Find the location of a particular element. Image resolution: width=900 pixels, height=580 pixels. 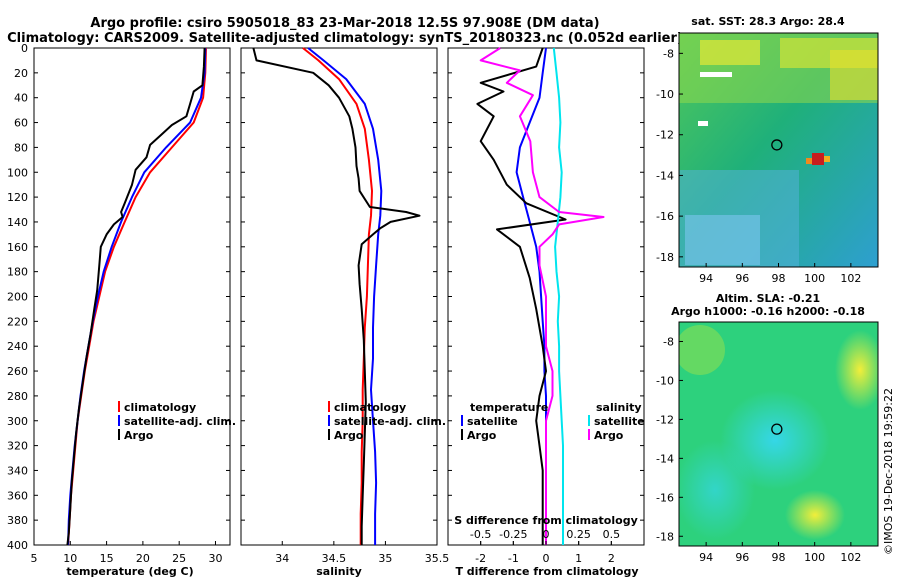

depth-tick-label: 100 is located at coordinates (17, 172).